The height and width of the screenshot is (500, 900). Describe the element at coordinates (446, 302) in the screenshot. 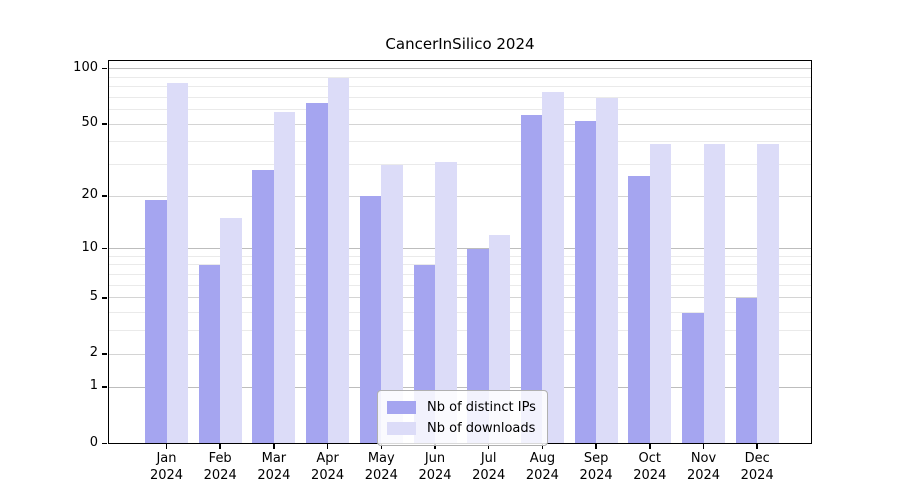

I see `bar-nb-of-downloads-jun` at that location.